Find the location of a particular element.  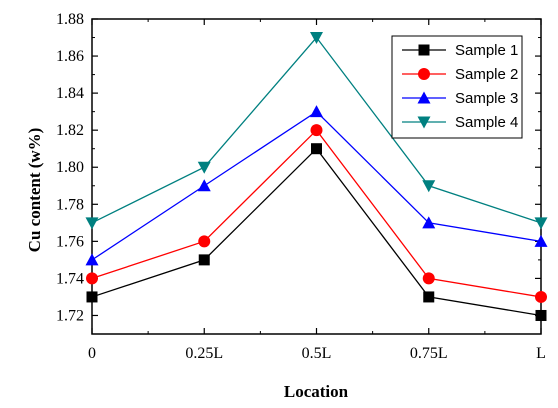

legend-label: Sample 1 is located at coordinates (486, 50).